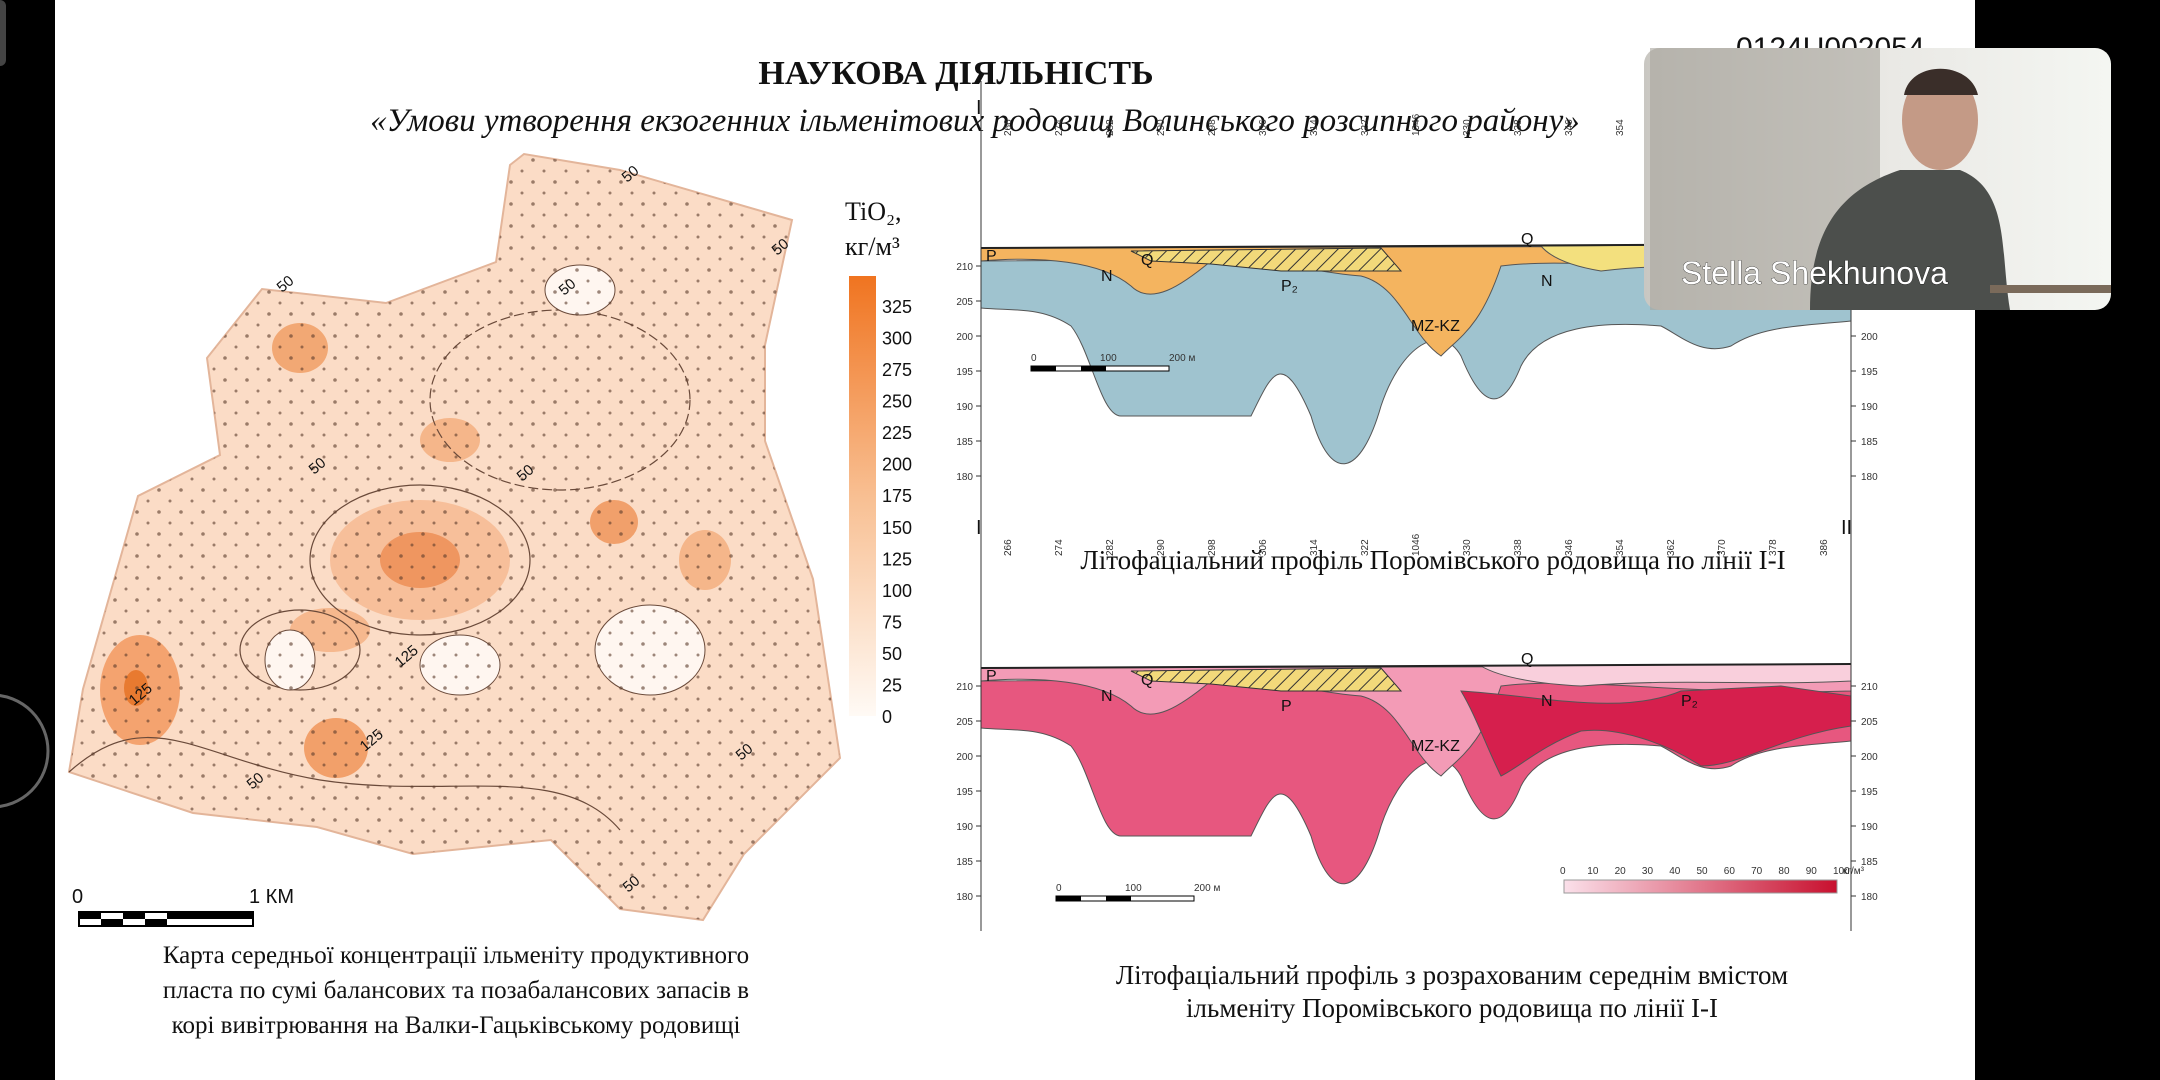 This screenshot has width=2160, height=1080. I want to click on density-unit: кг/м³, so click(1854, 871).